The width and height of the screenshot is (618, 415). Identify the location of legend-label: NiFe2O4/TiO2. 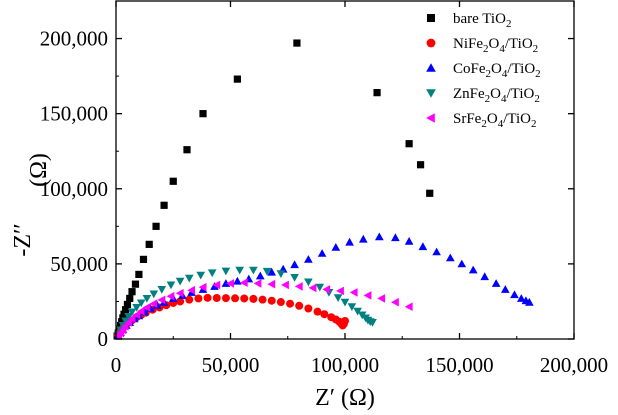
(495, 45).